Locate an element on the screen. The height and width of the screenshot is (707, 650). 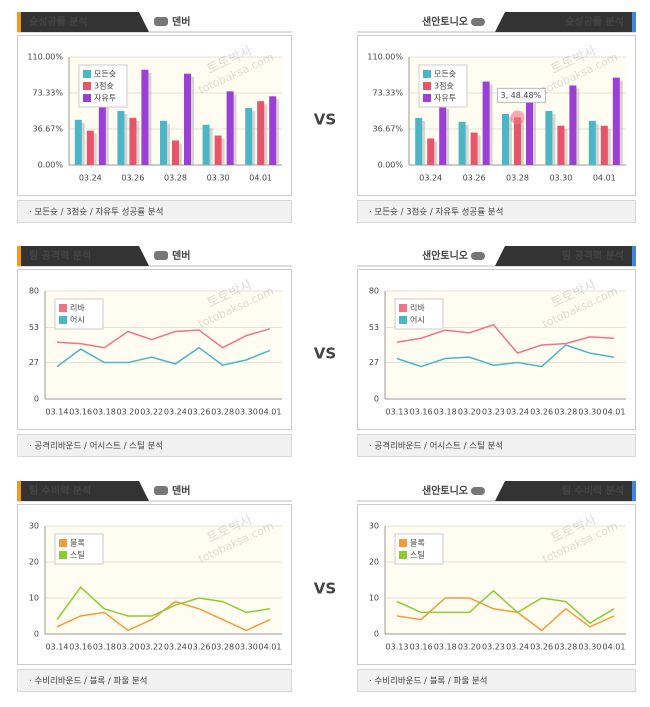
legend-label: 블록 is located at coordinates (77, 543).